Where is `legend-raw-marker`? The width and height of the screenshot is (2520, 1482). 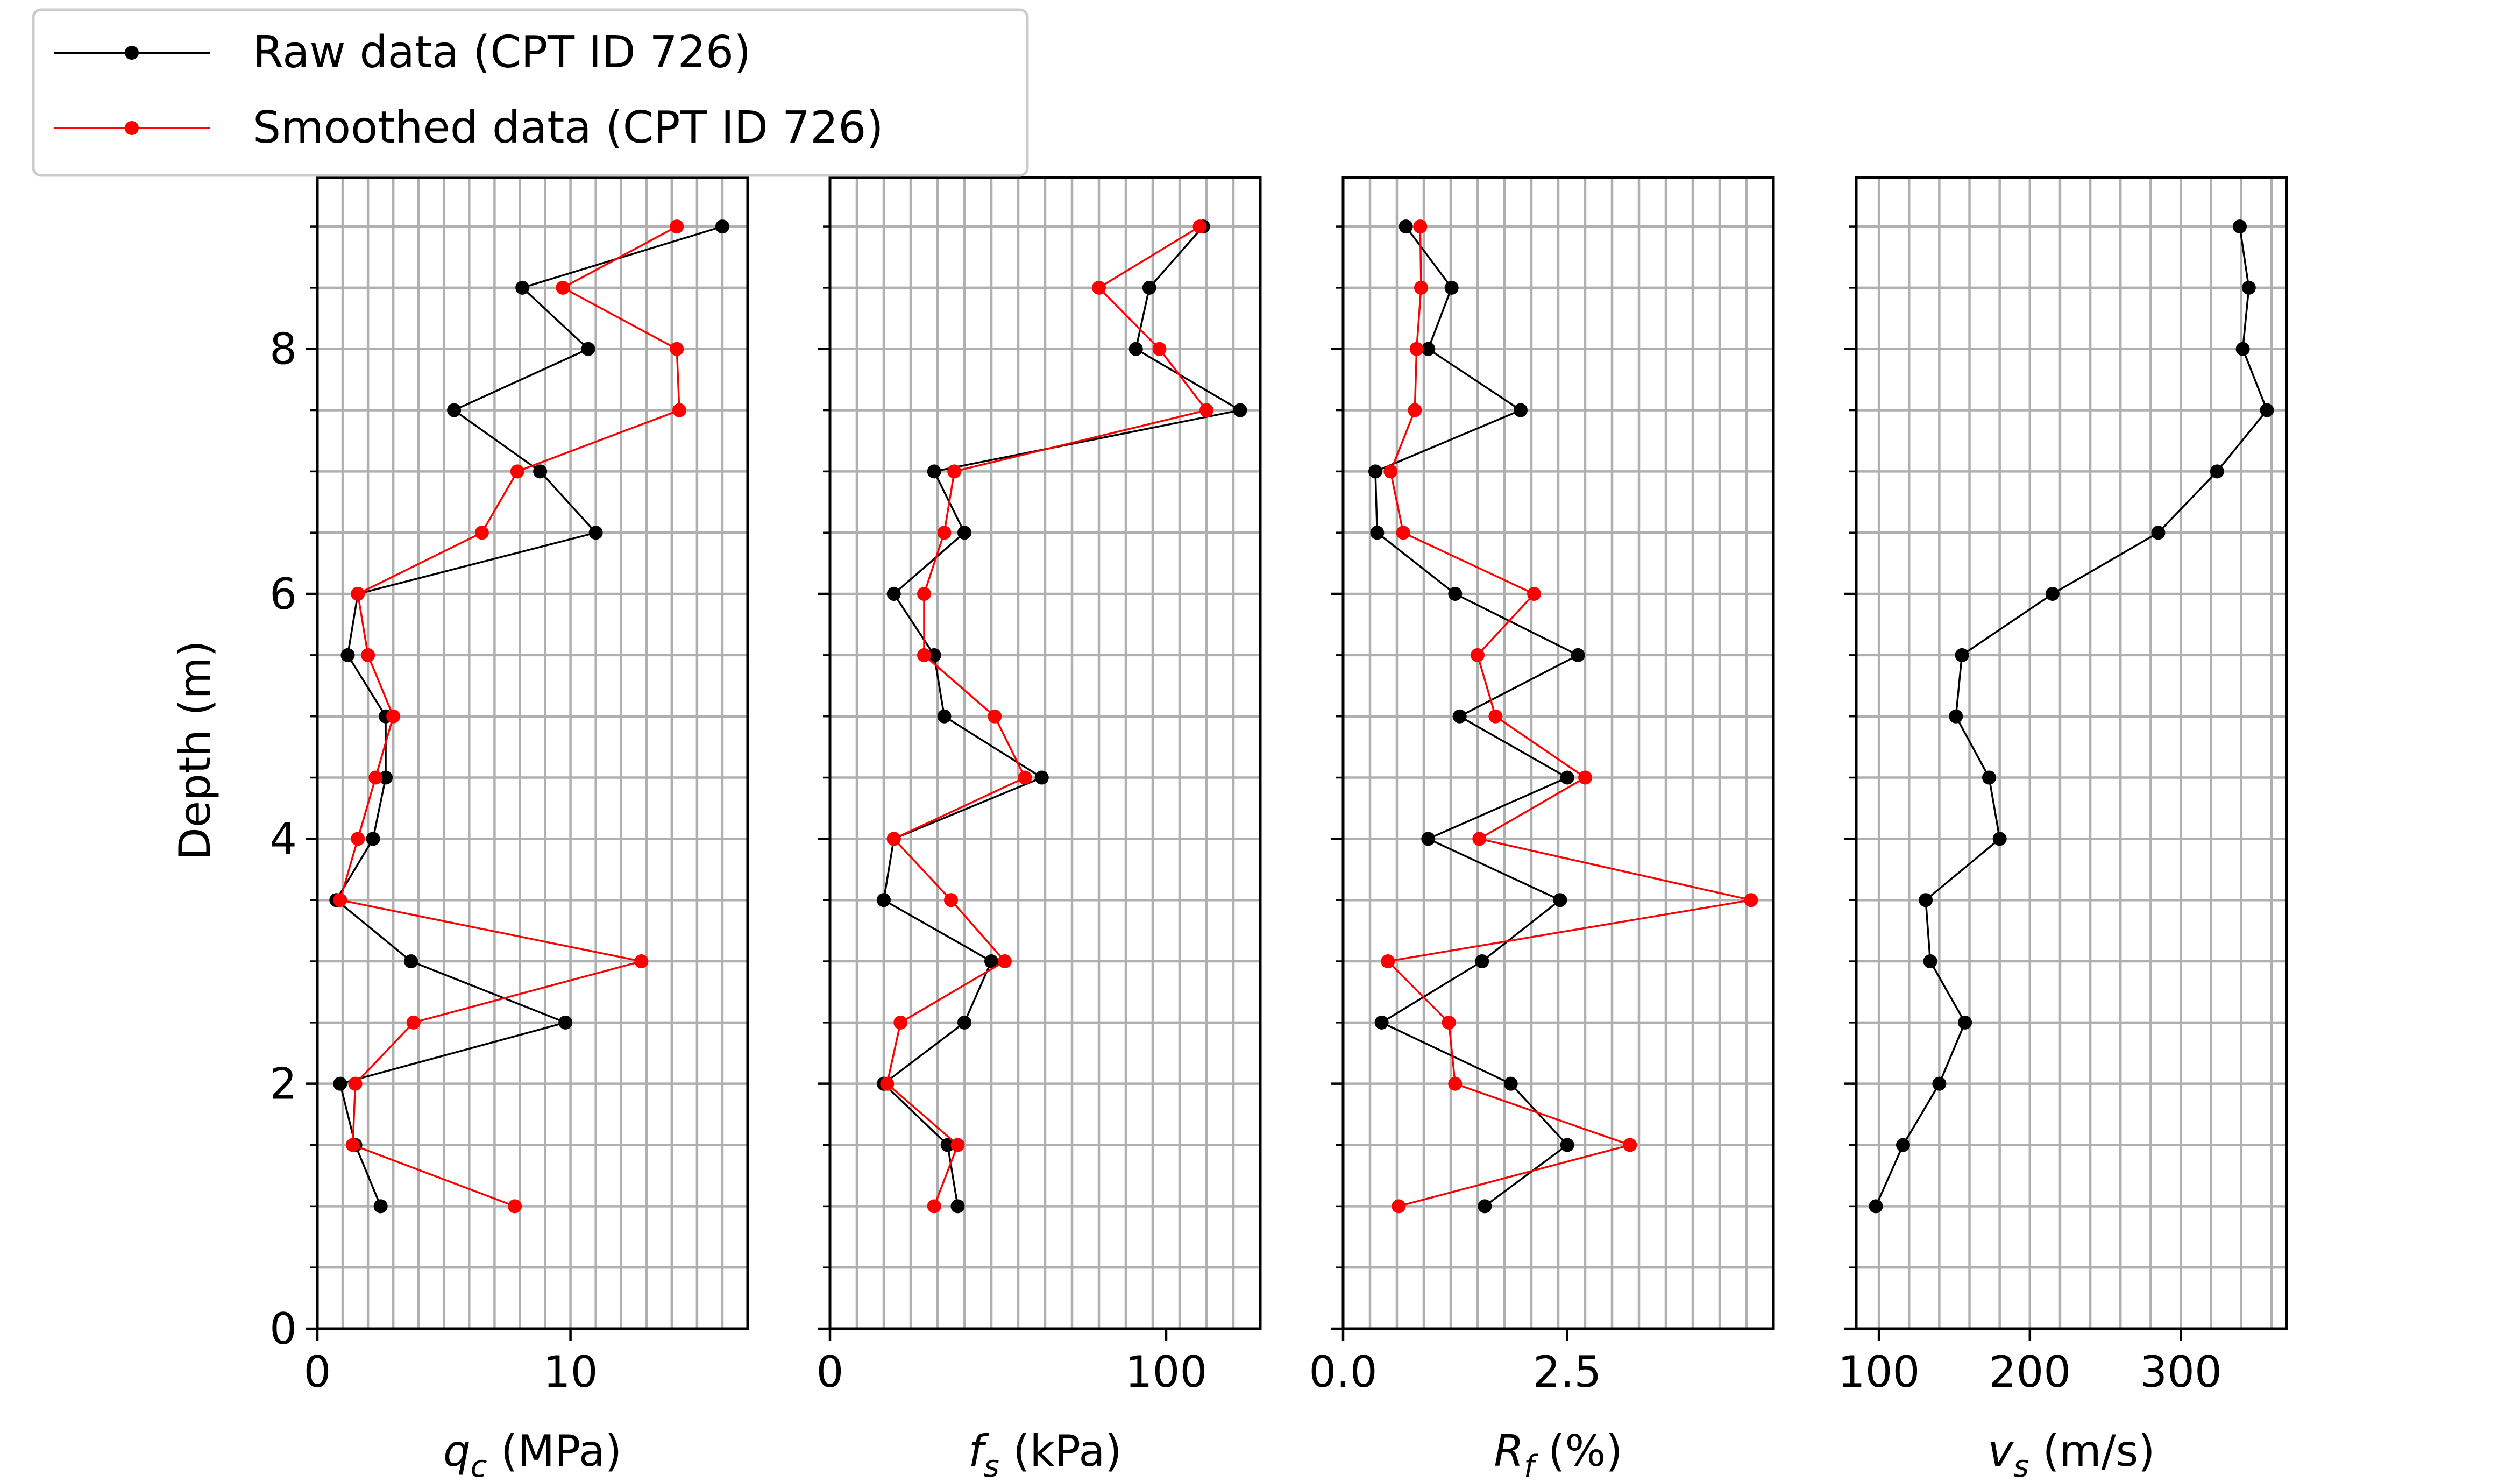 legend-raw-marker is located at coordinates (132, 53).